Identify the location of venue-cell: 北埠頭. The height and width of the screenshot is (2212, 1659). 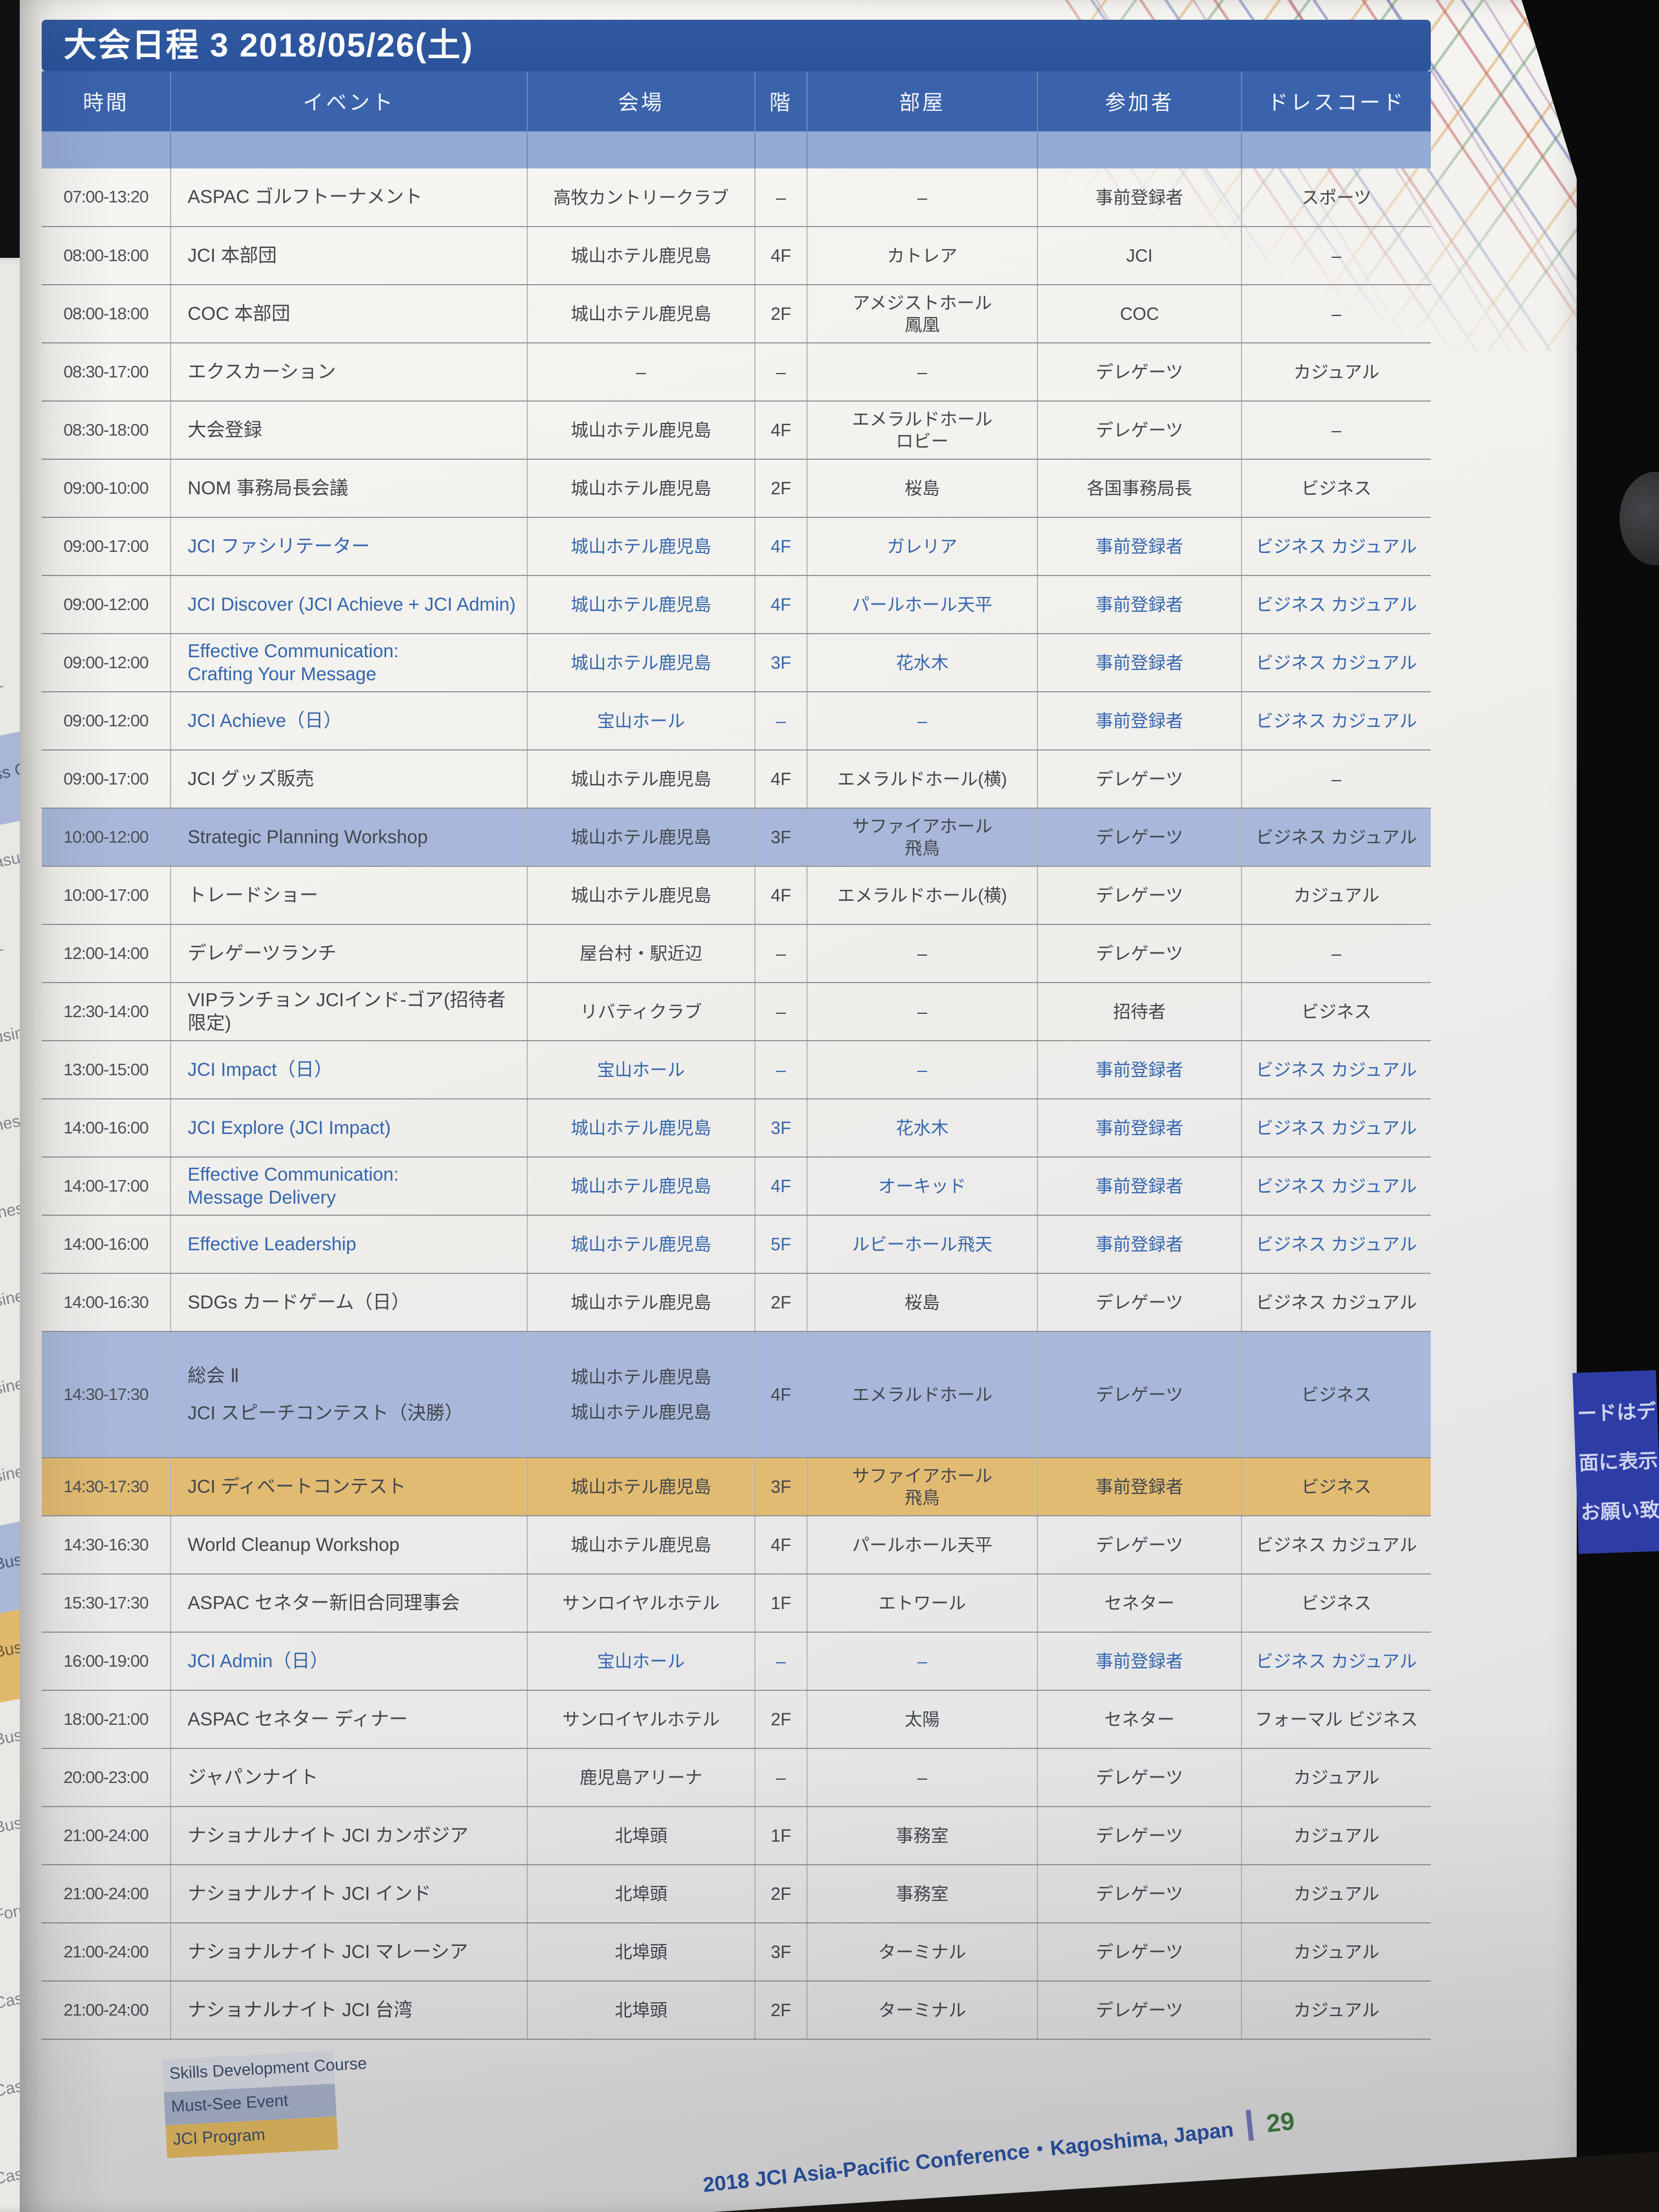
(641, 1894).